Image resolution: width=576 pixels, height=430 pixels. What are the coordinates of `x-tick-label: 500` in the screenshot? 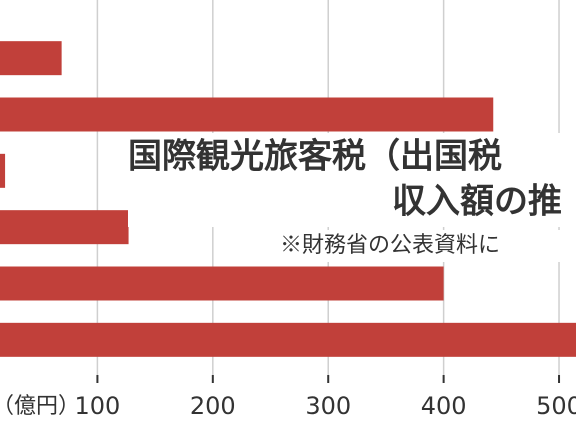 It's located at (556, 406).